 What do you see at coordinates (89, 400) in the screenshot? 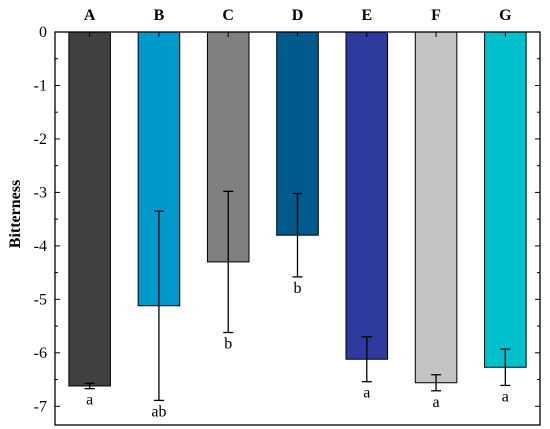
I see `significance-label-A: a` at bounding box center [89, 400].